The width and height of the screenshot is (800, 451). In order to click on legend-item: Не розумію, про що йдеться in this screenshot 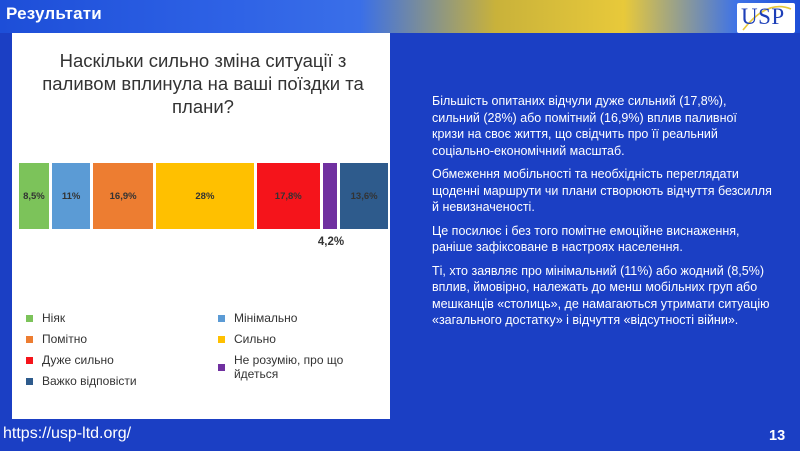, I will do `click(304, 367)`.